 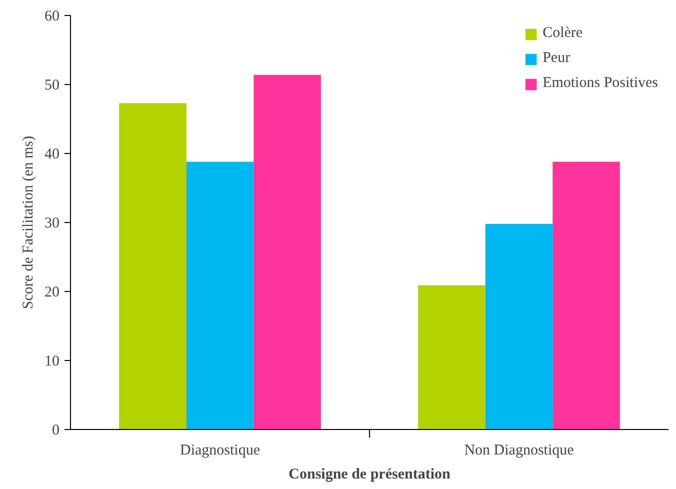 I want to click on legend-label: Emotions Positives, so click(x=600, y=83).